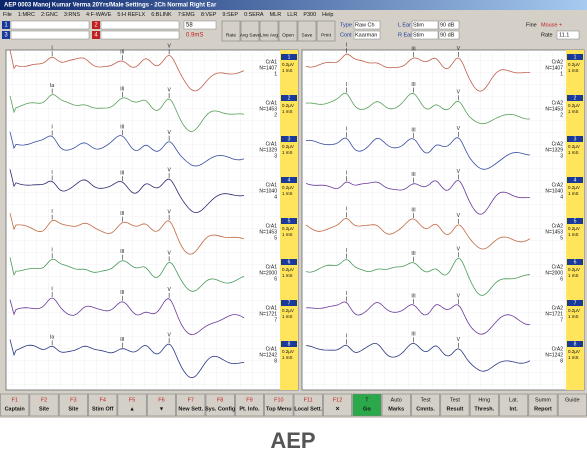  What do you see at coordinates (7, 15) in the screenshot?
I see `menu-item: File` at bounding box center [7, 15].